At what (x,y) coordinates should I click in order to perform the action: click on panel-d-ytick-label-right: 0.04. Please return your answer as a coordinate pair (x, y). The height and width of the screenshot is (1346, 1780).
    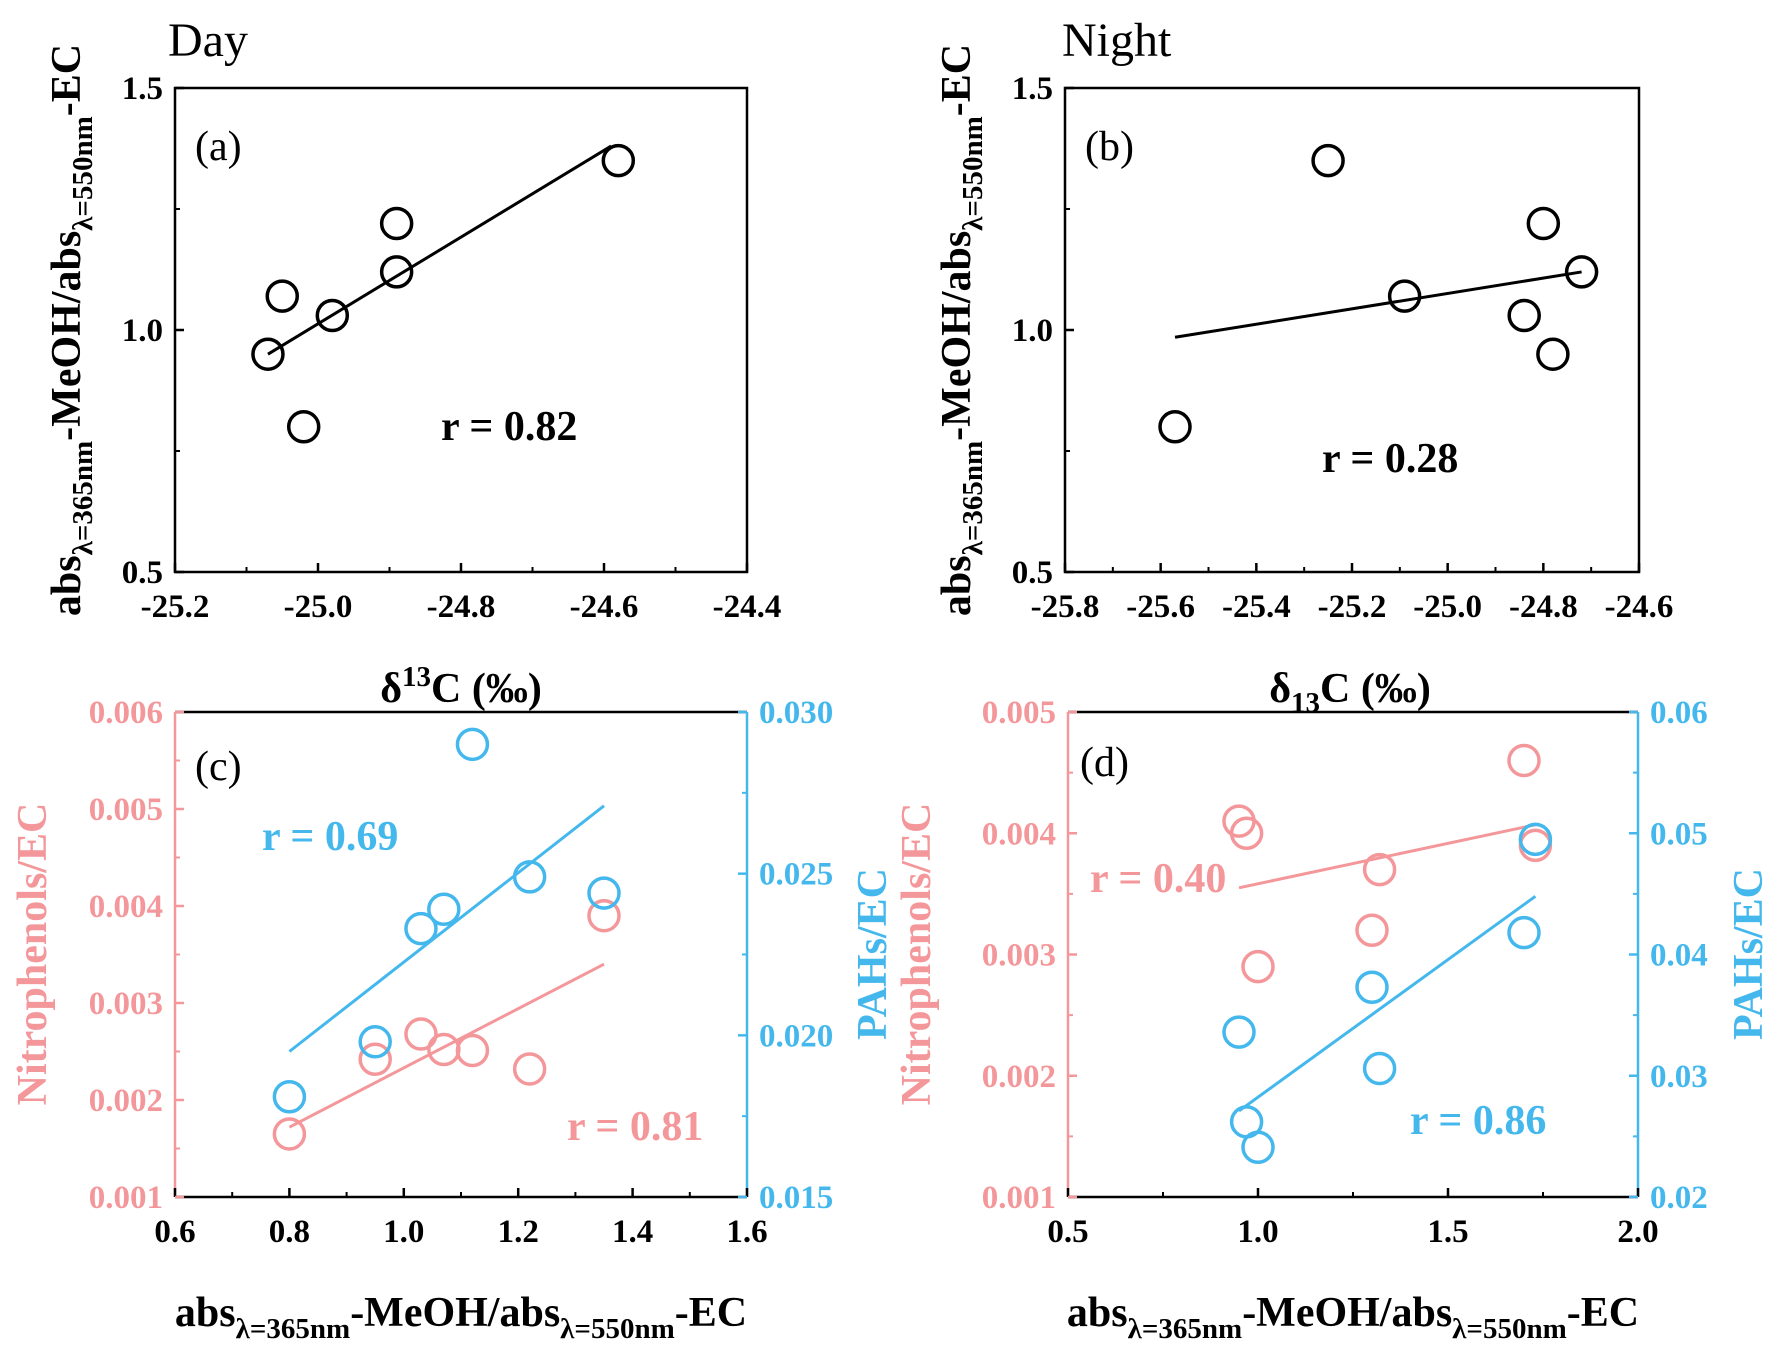
    Looking at the image, I should click on (1679, 956).